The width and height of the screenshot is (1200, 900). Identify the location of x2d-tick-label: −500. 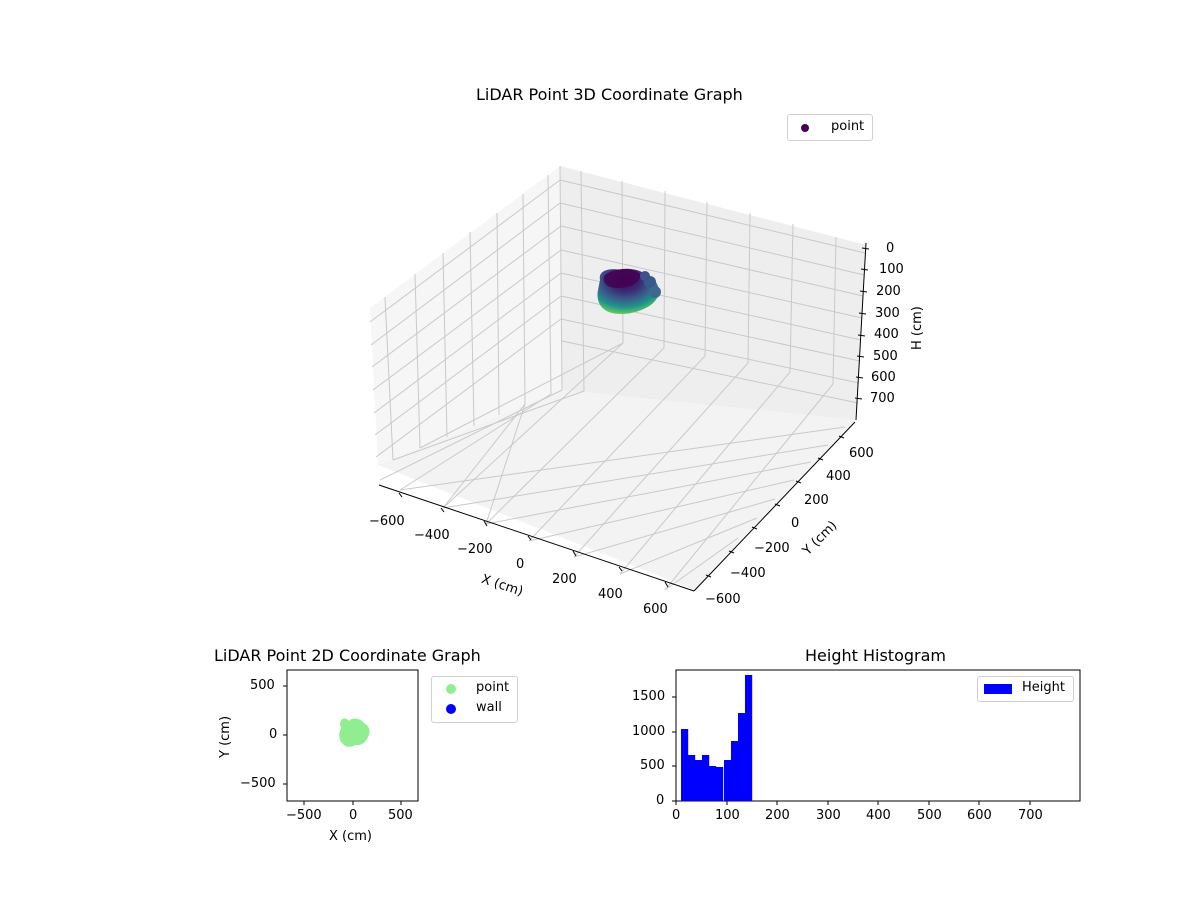
(304, 815).